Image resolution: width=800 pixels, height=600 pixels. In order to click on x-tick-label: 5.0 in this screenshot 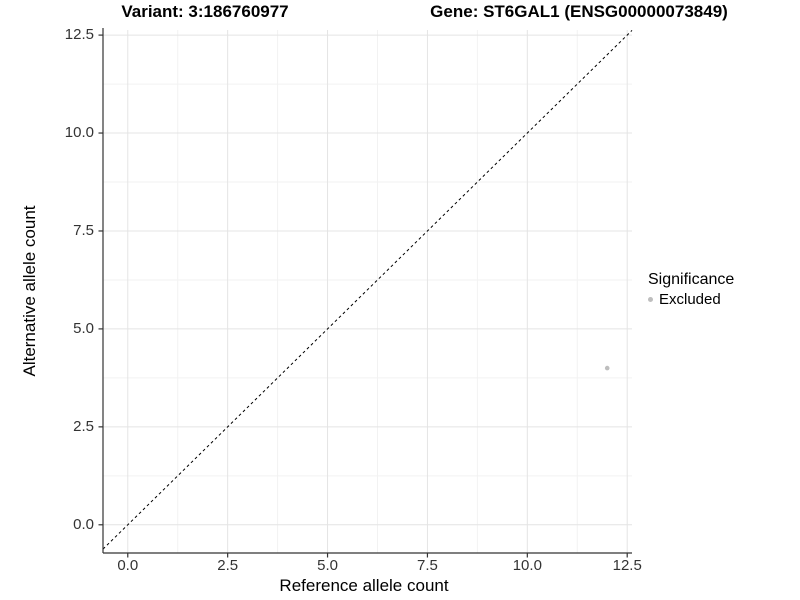, I will do `click(327, 565)`.